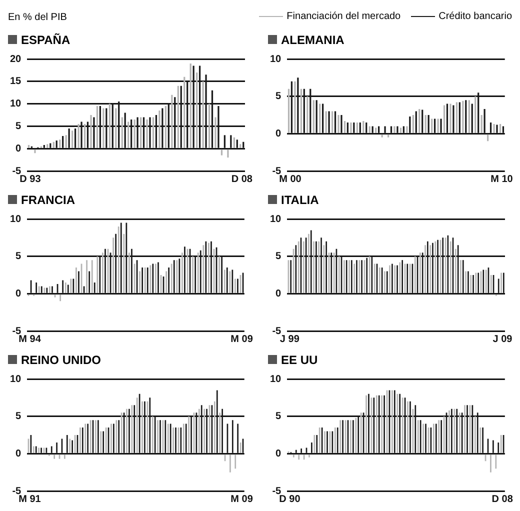  Describe the element at coordinates (502, 179) in the screenshot. I see `x-tick-label: M 10` at that location.